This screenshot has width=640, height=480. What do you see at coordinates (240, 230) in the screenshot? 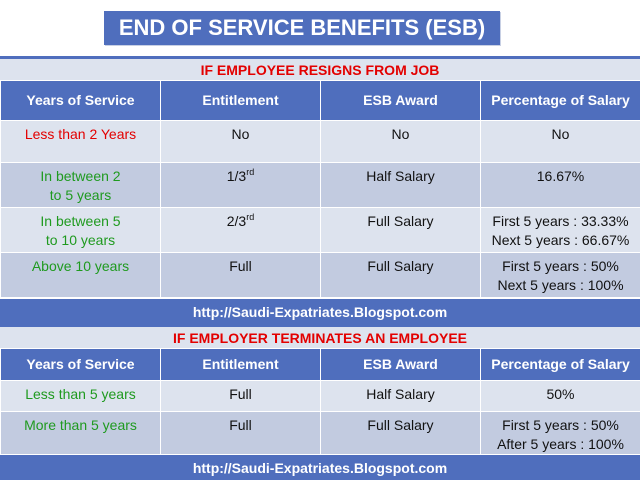
I see `entitlement-cell: 2/3rd` at bounding box center [240, 230].